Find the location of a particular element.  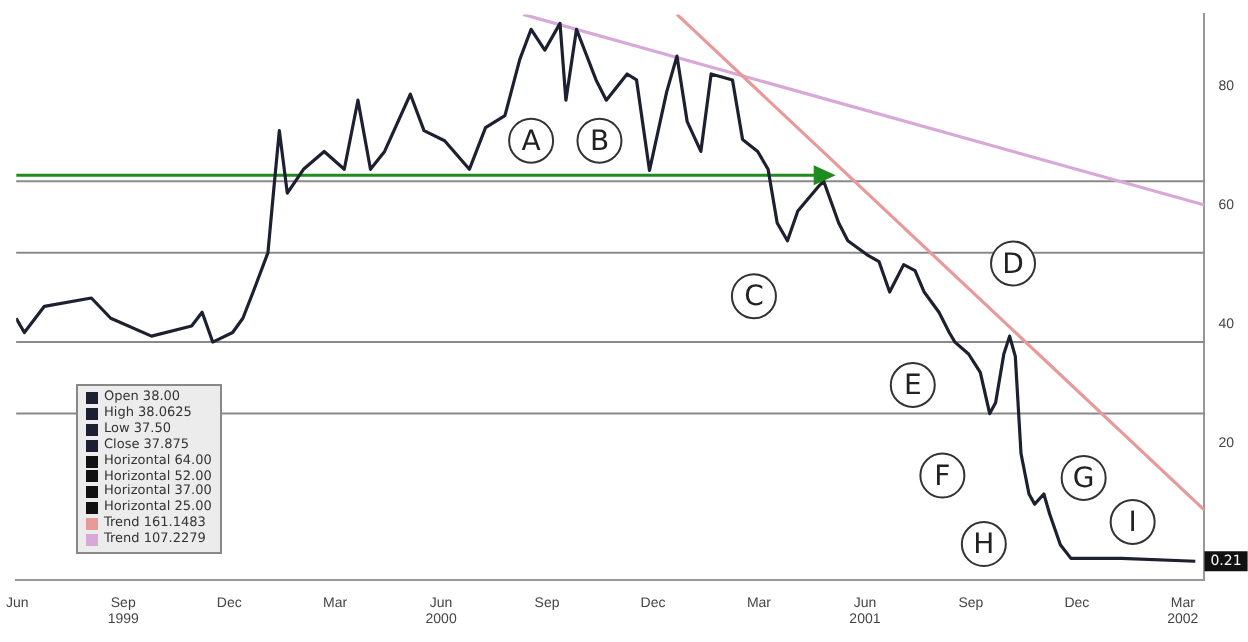

annotation: D is located at coordinates (1013, 264).